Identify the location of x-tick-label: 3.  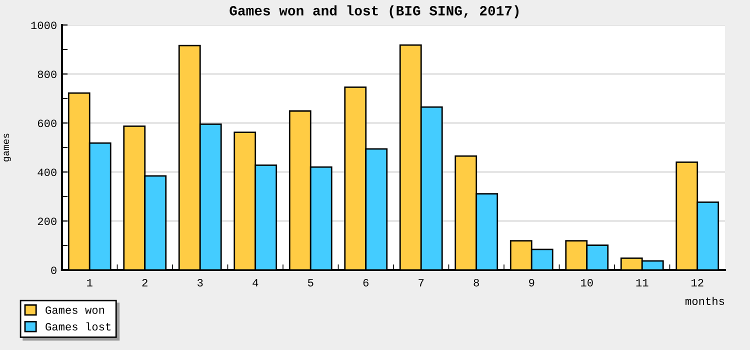
(200, 282).